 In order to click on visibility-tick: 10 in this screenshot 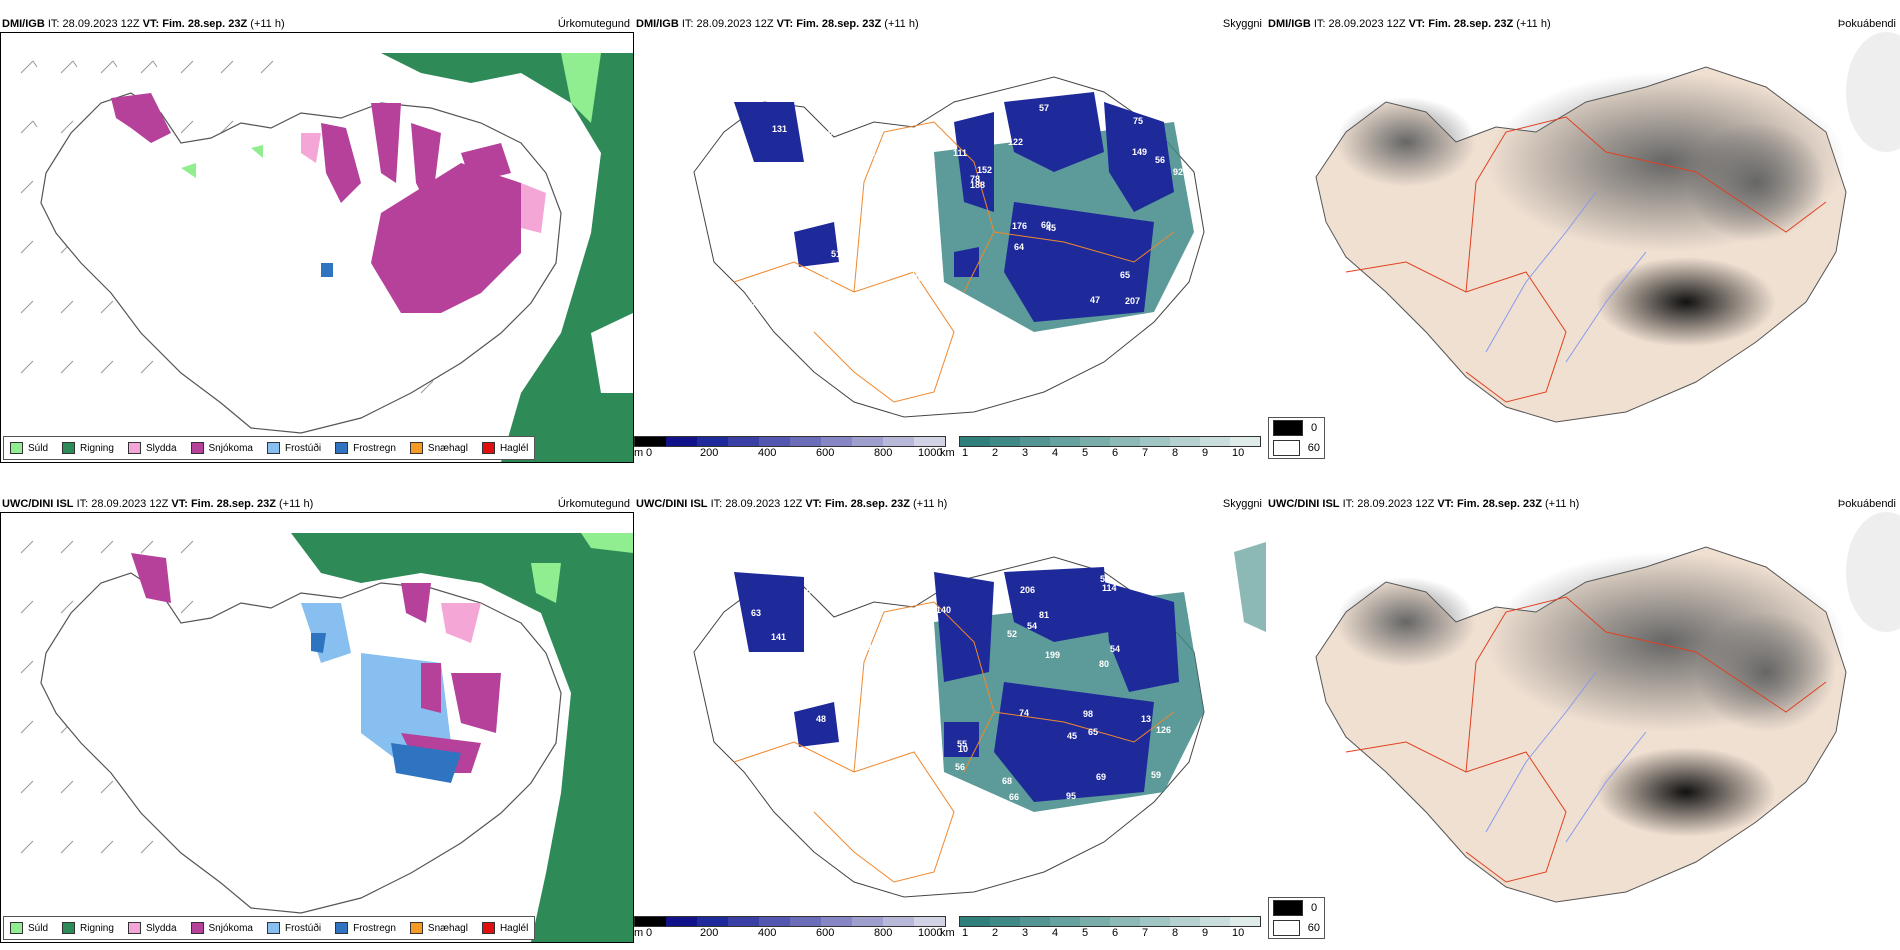, I will do `click(1238, 933)`.